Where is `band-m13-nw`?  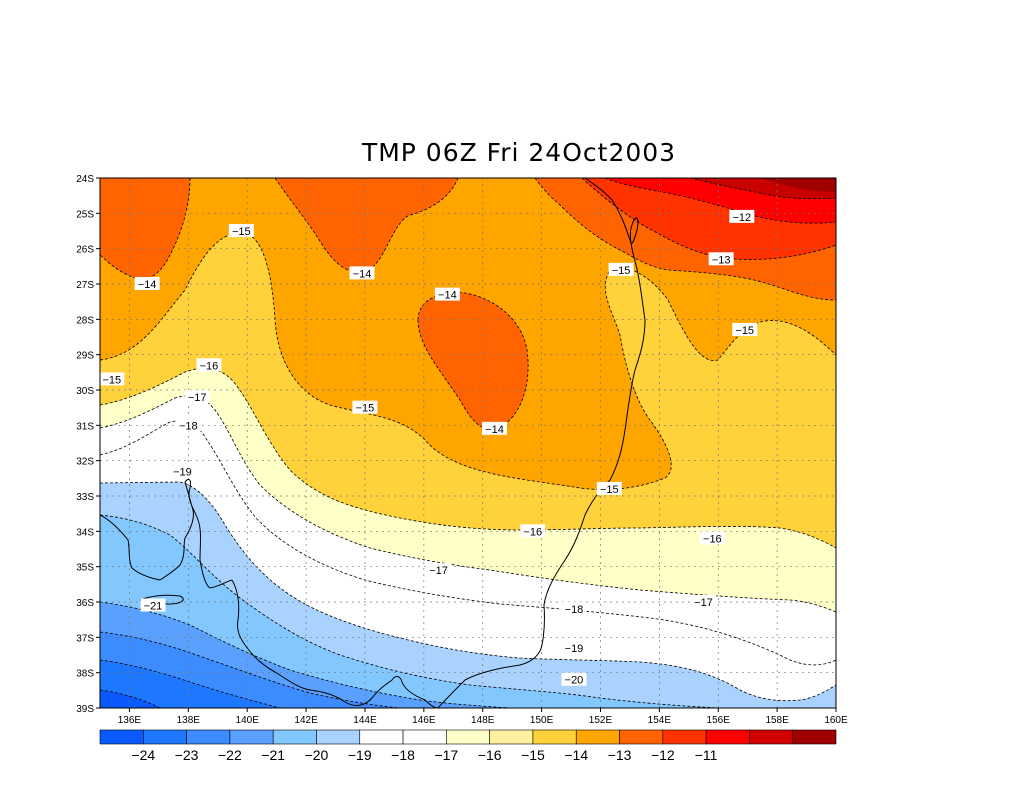
band-m13-nw is located at coordinates (145, 229).